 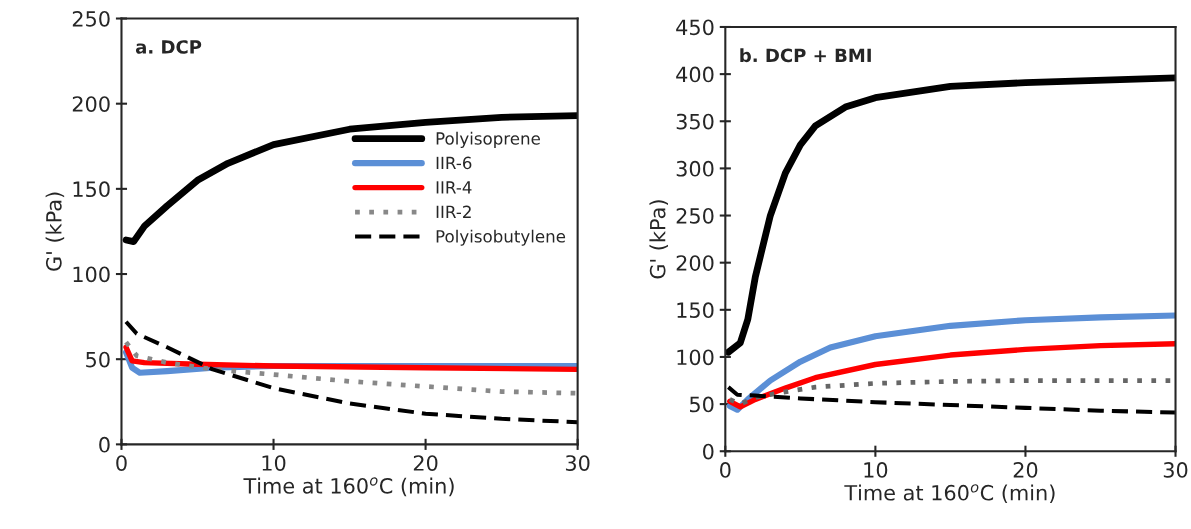 I want to click on annotation: a. DCP, so click(x=168, y=47).